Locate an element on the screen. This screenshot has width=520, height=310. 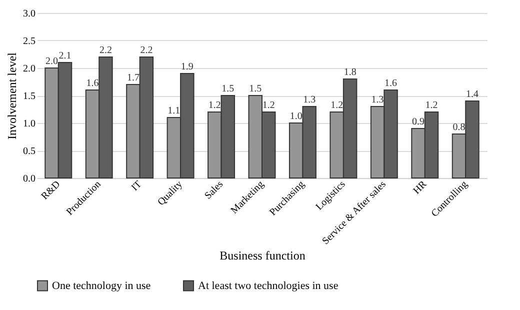
y-tick-label: 0.0 is located at coordinates (29, 179).